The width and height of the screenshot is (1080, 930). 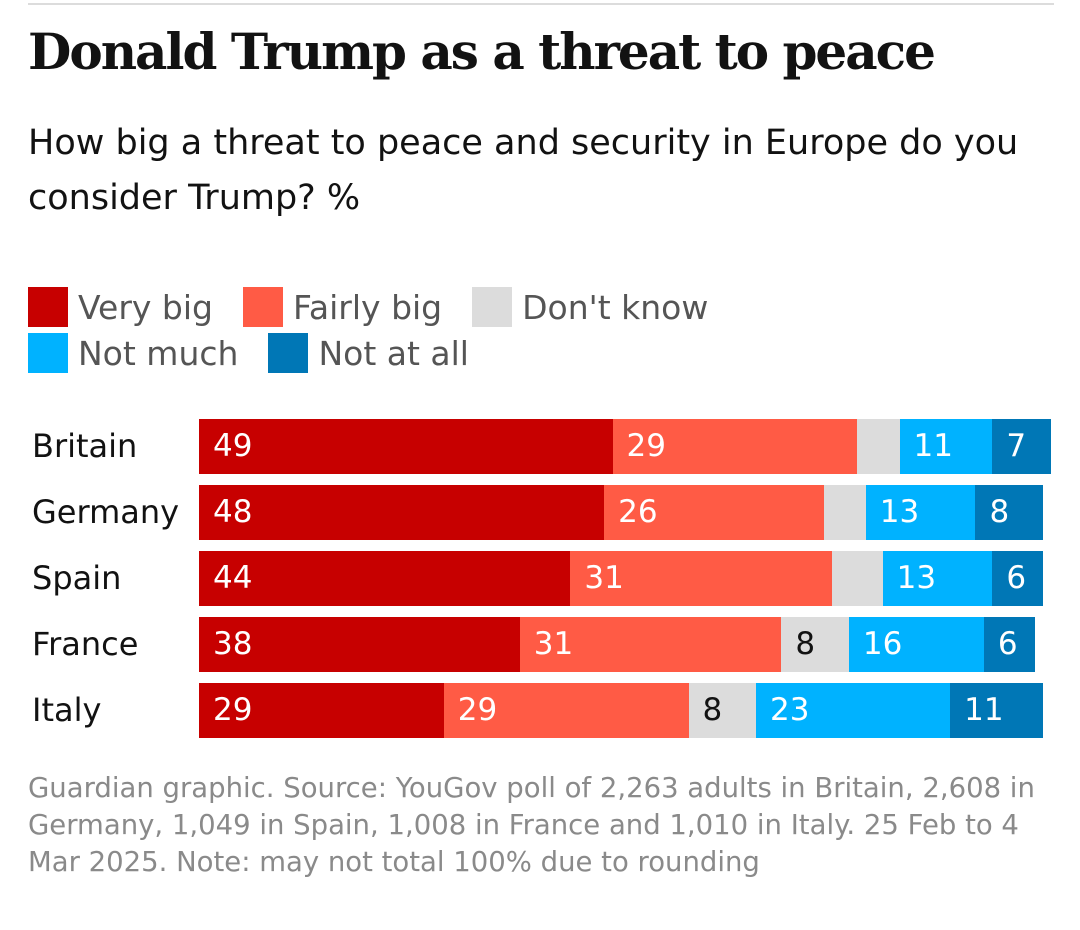 I want to click on bar-segment-very-big: 29, so click(x=321, y=710).